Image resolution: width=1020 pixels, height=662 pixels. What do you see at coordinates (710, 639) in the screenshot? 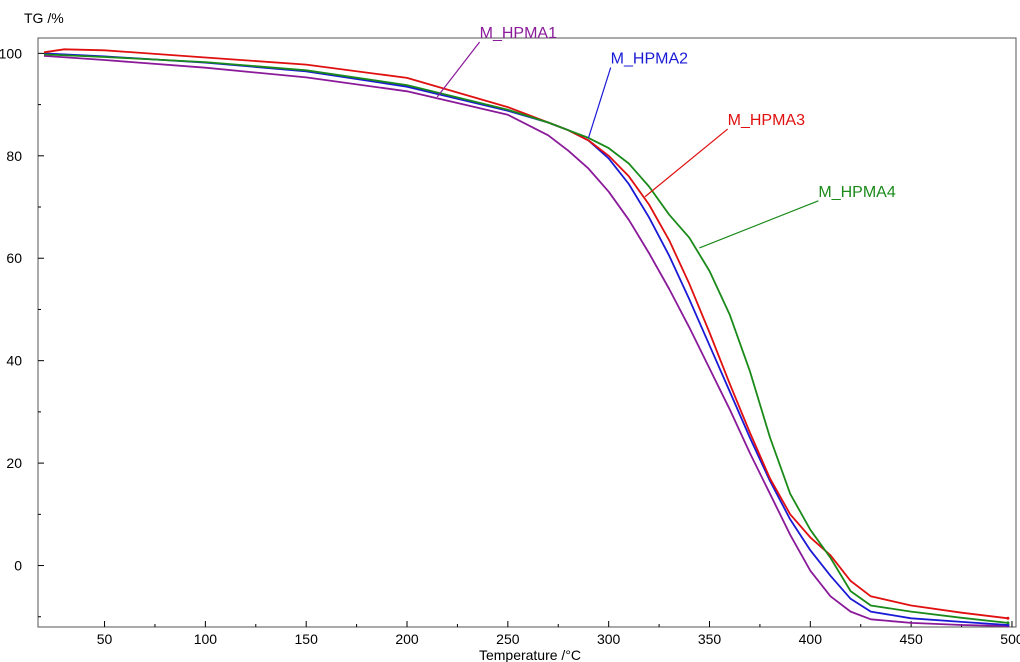
I see `x-tick-label: 350` at bounding box center [710, 639].